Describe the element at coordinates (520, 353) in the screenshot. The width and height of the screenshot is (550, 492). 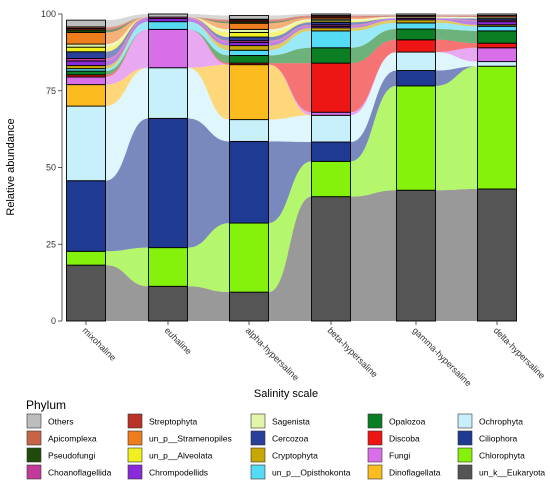
I see `x-tick-label-delta-hypersaline: delta-hypersaline` at that location.